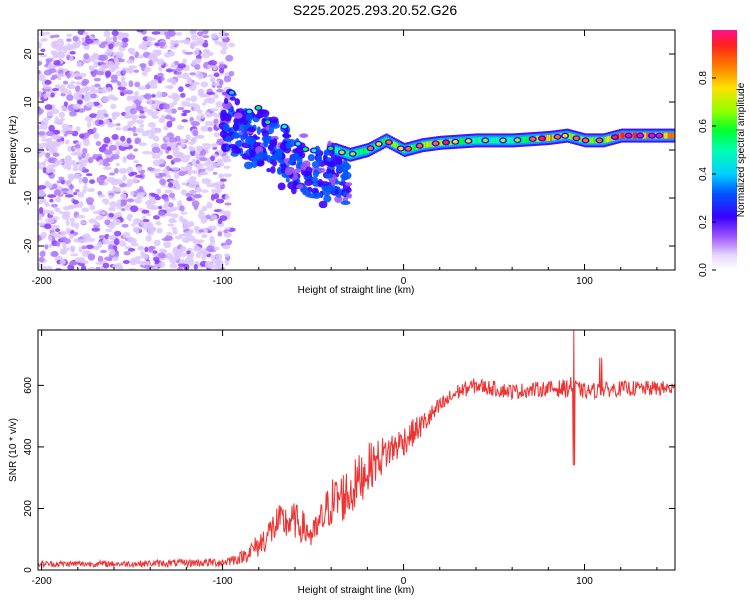 The height and width of the screenshot is (600, 750). What do you see at coordinates (404, 581) in the screenshot?
I see `bottom-x-tick-label: 0` at bounding box center [404, 581].